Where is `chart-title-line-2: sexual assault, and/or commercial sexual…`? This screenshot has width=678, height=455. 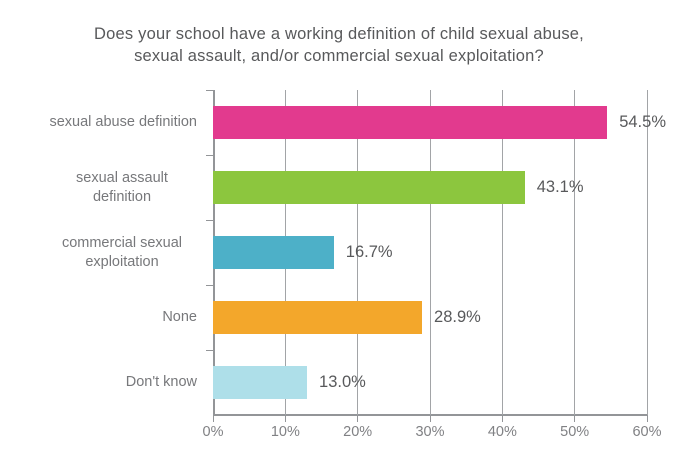 chart-title-line-2: sexual assault, and/or commercial sexual… is located at coordinates (339, 55).